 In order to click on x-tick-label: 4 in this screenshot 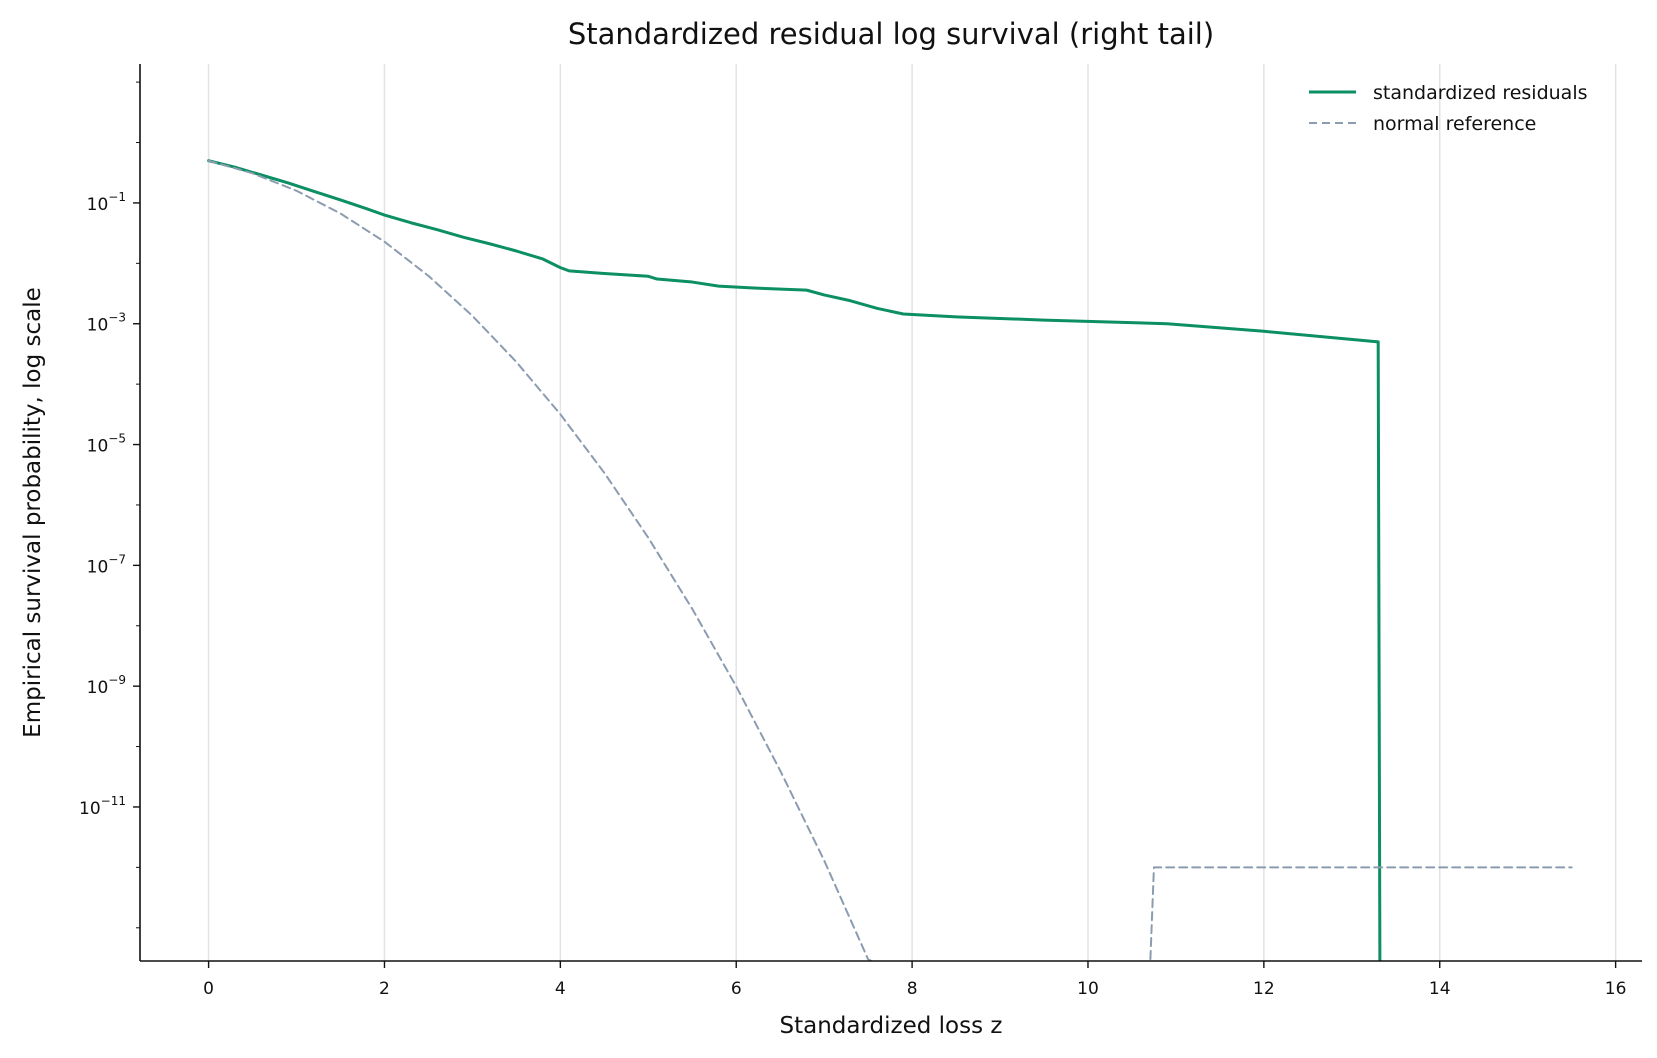, I will do `click(560, 989)`.